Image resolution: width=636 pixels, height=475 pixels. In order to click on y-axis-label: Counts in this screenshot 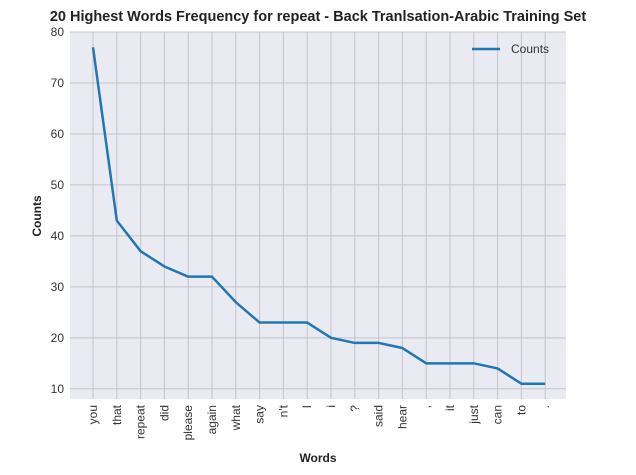, I will do `click(37, 216)`.